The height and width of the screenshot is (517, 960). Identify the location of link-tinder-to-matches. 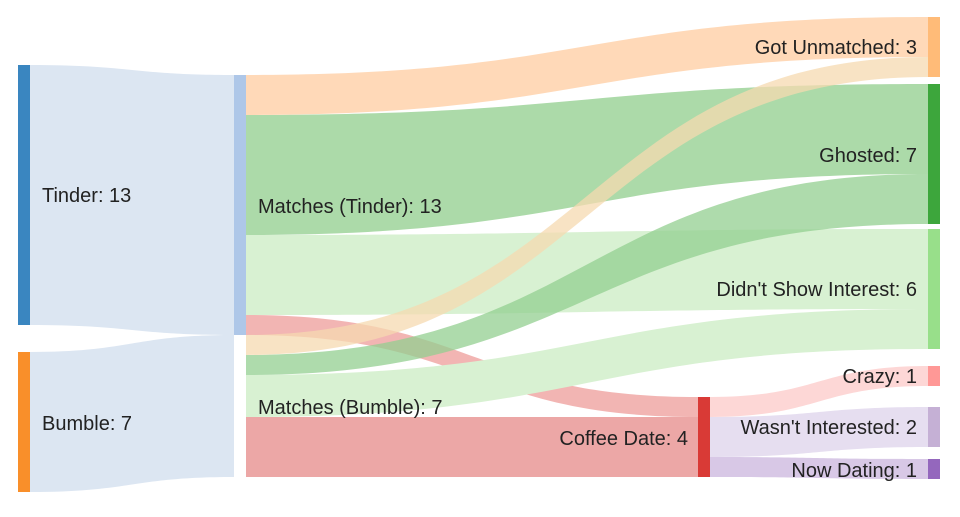
(132, 200).